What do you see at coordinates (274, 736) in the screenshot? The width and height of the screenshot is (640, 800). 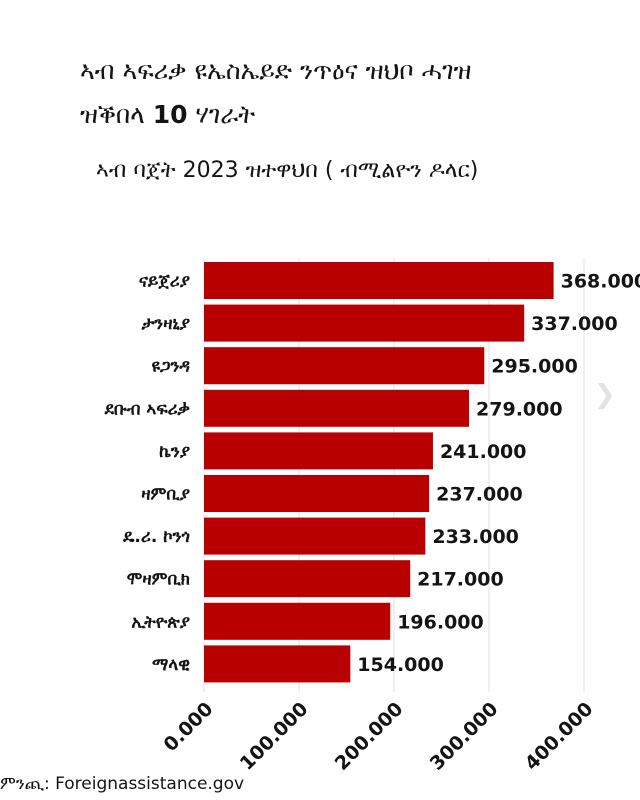 I see `x-tick-label: 100.000` at bounding box center [274, 736].